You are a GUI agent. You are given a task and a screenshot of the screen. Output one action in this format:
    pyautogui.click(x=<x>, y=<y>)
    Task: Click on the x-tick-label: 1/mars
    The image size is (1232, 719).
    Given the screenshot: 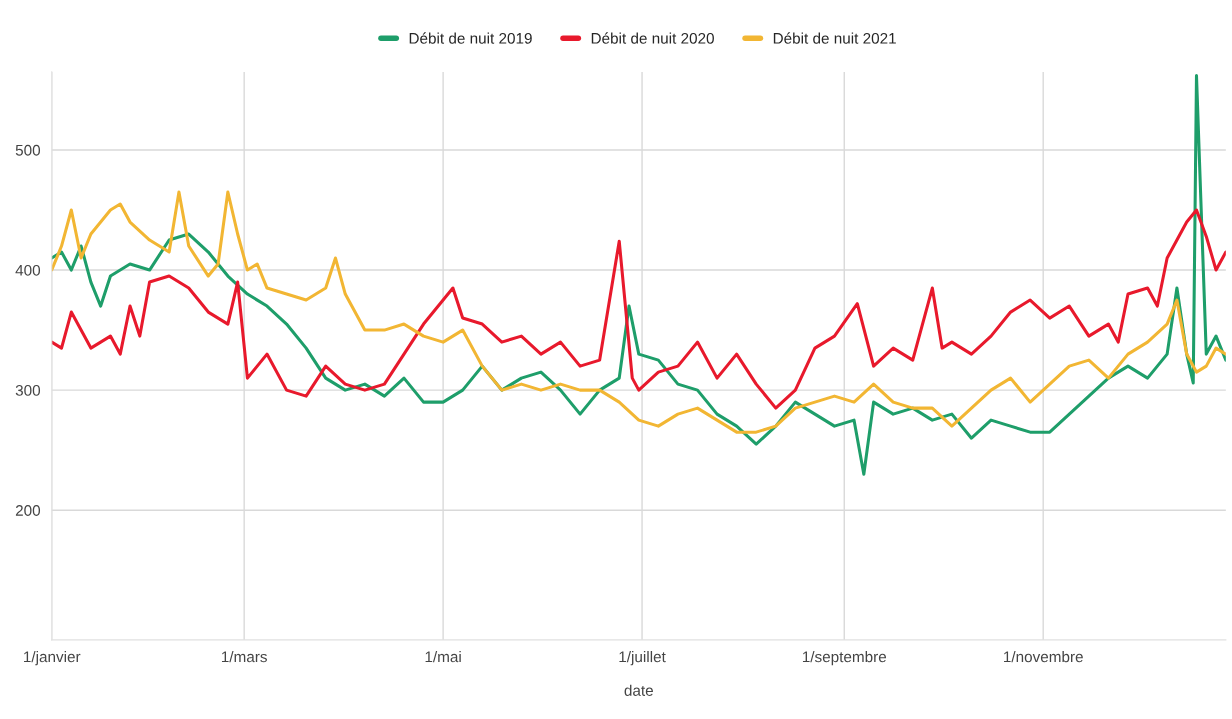 What is the action you would take?
    pyautogui.click(x=244, y=657)
    